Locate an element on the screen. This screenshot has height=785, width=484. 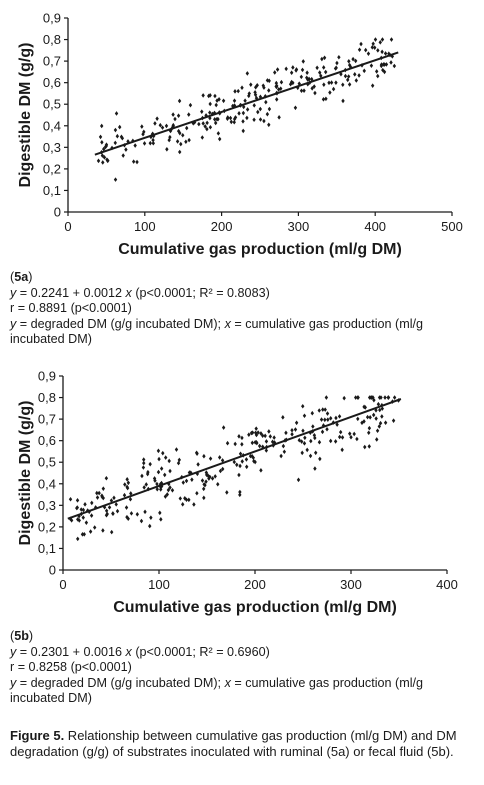
x-tick-label: 0 is located at coordinates (62, 584).